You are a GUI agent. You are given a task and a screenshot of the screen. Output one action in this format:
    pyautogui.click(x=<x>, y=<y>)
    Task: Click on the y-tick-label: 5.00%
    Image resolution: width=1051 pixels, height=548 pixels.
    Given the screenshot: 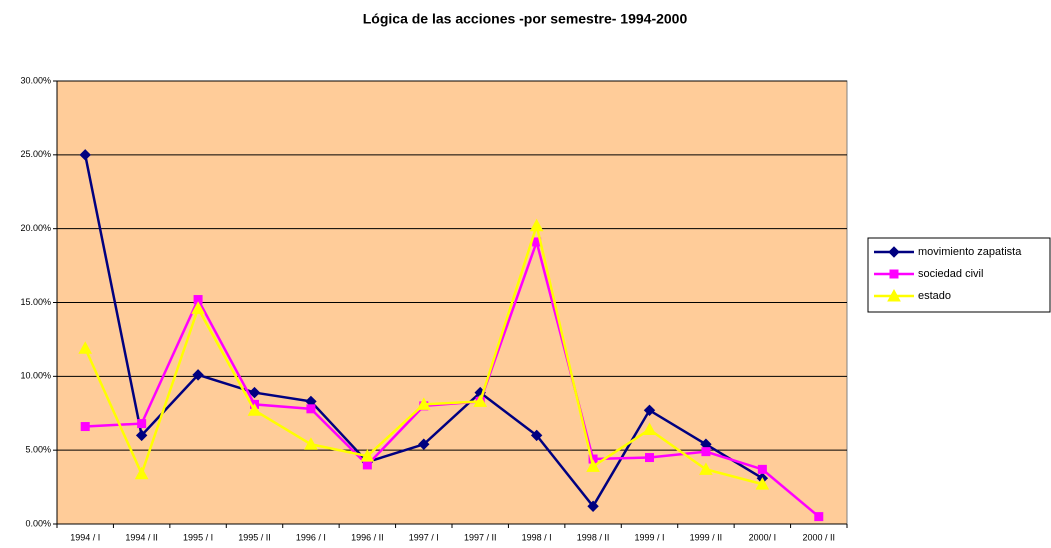 What is the action you would take?
    pyautogui.click(x=38, y=450)
    